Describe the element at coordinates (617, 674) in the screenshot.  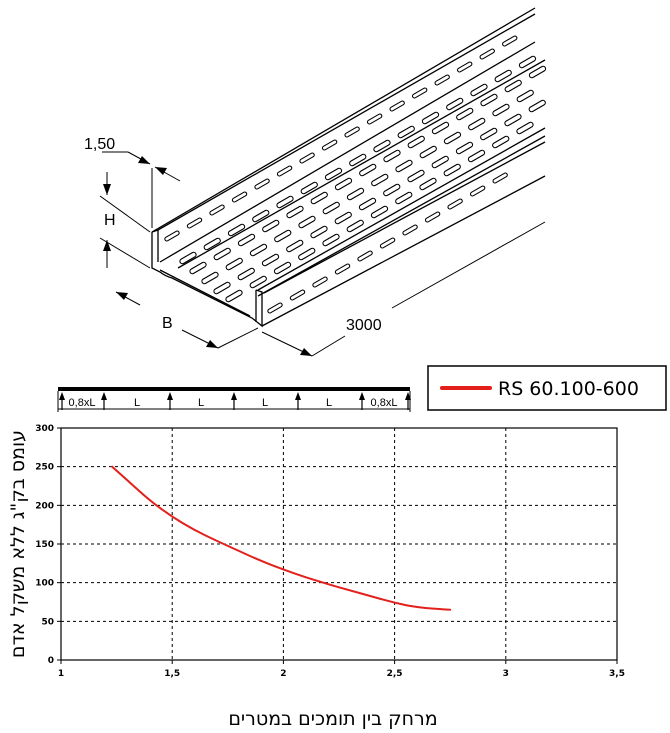
I see `x-tick-label: 3,5` at that location.